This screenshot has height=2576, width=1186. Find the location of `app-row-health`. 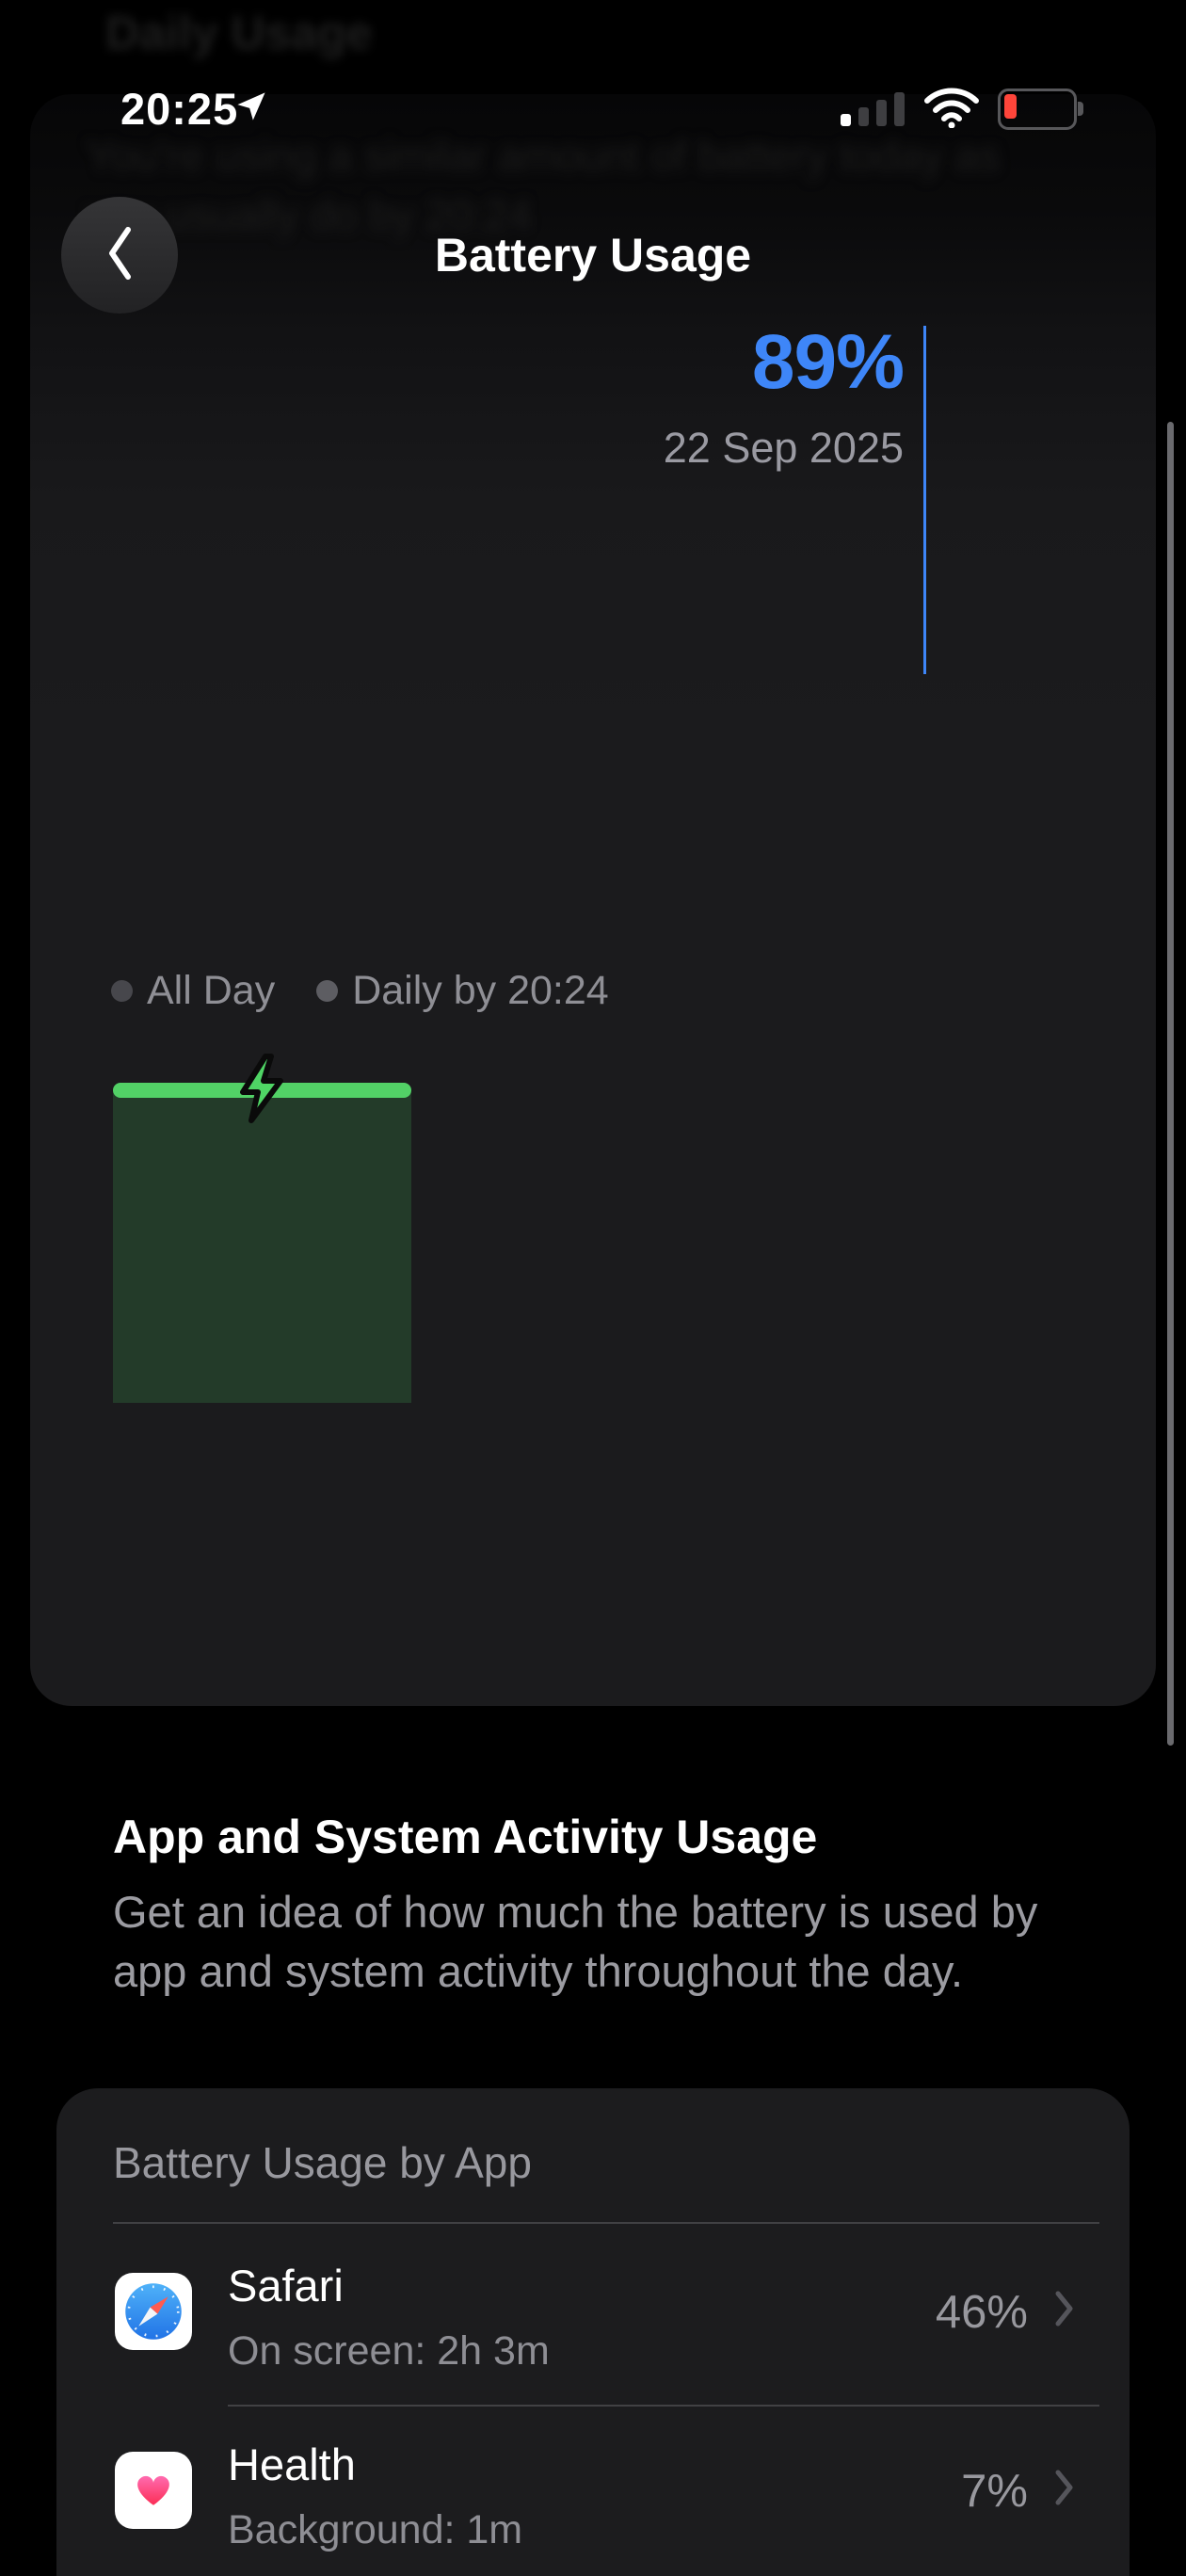

app-row-health is located at coordinates (153, 2490).